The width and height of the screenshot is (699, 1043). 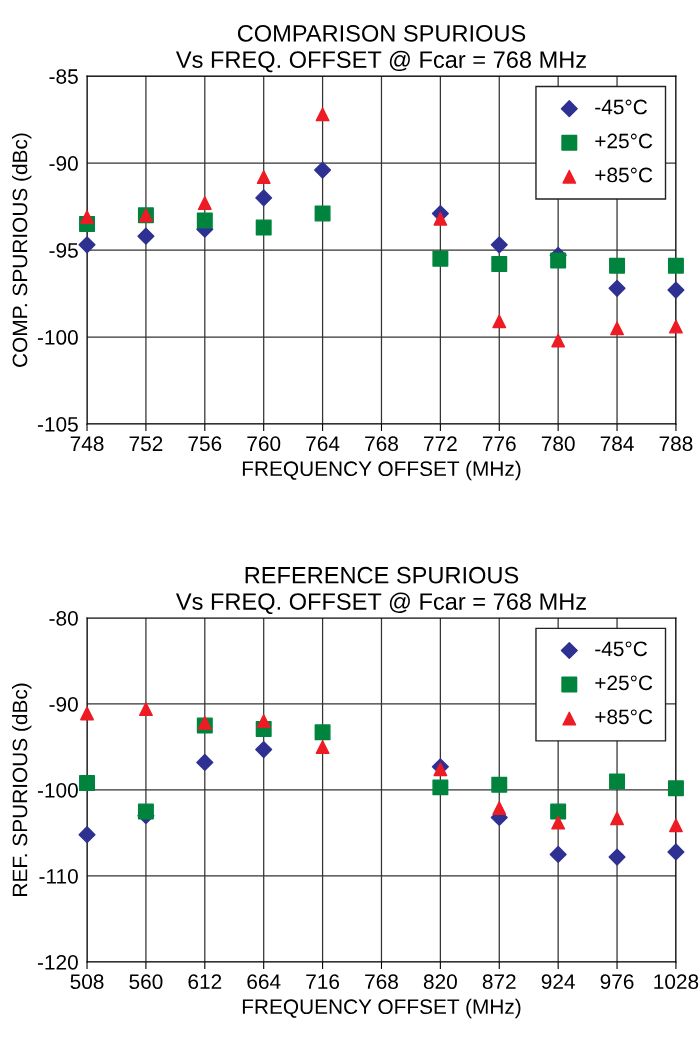 I want to click on x-tick-label: 820, so click(x=440, y=982).